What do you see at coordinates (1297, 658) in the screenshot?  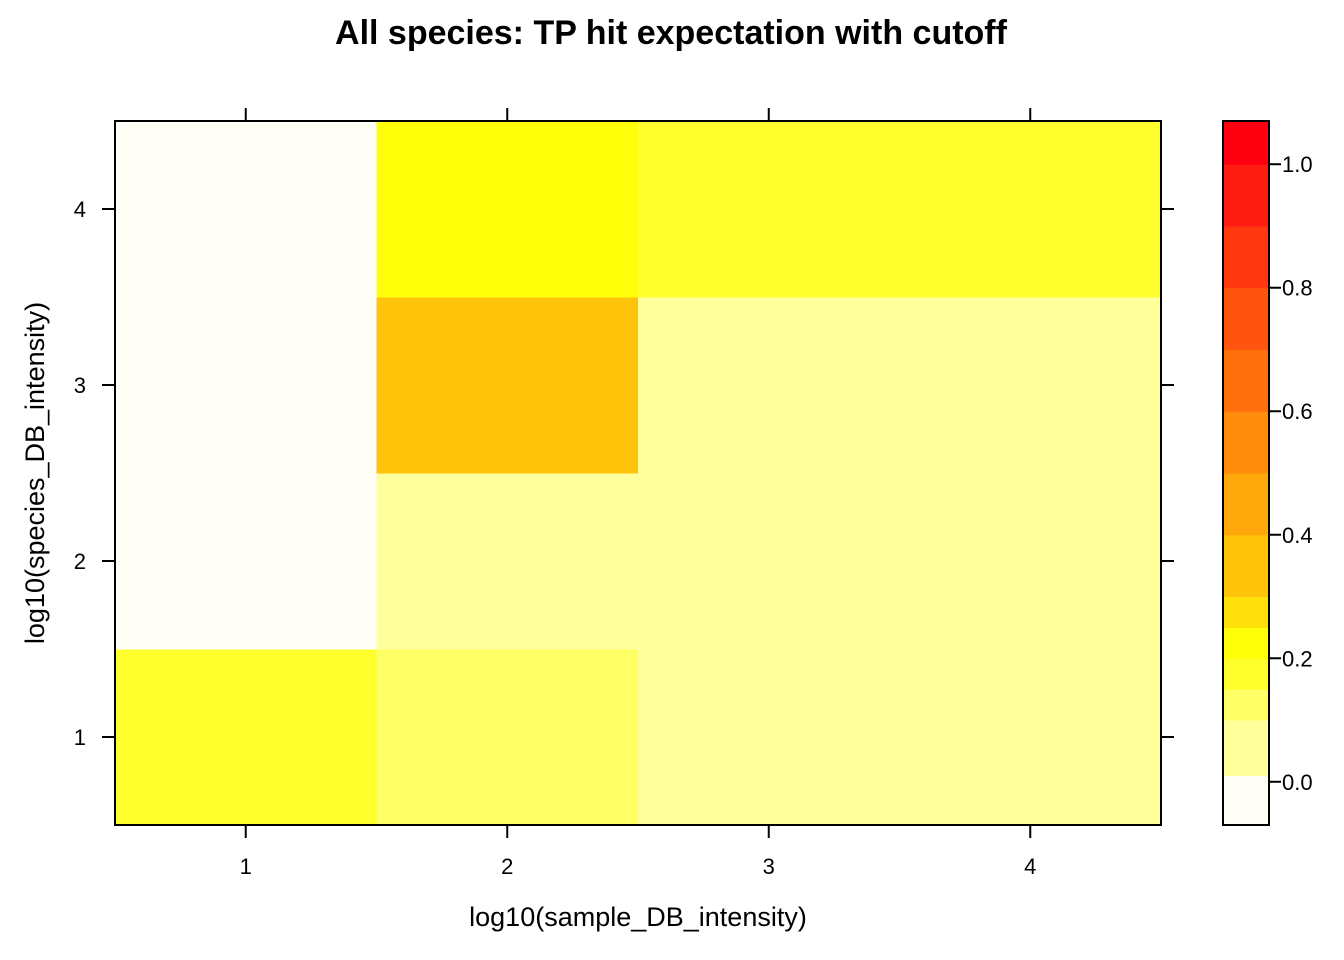 I see `colorbar-tick-label: 0.2` at bounding box center [1297, 658].